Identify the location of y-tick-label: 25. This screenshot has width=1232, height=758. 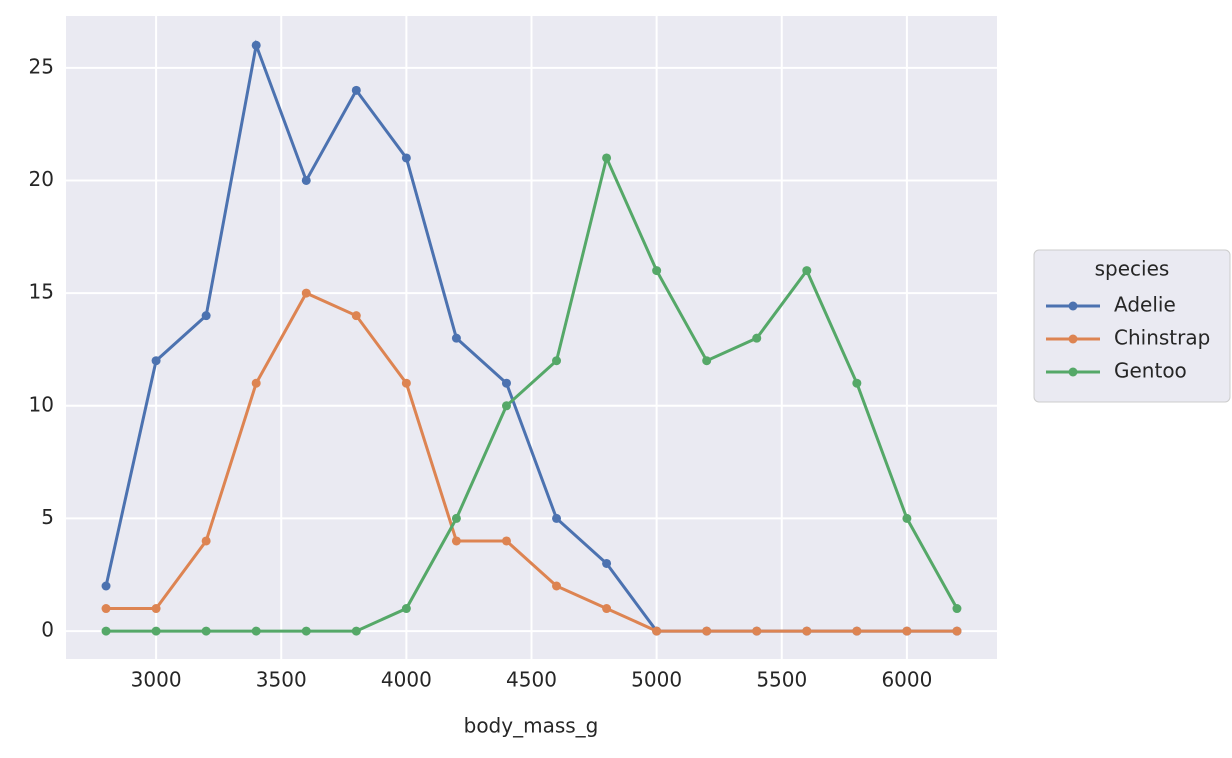
(41, 66).